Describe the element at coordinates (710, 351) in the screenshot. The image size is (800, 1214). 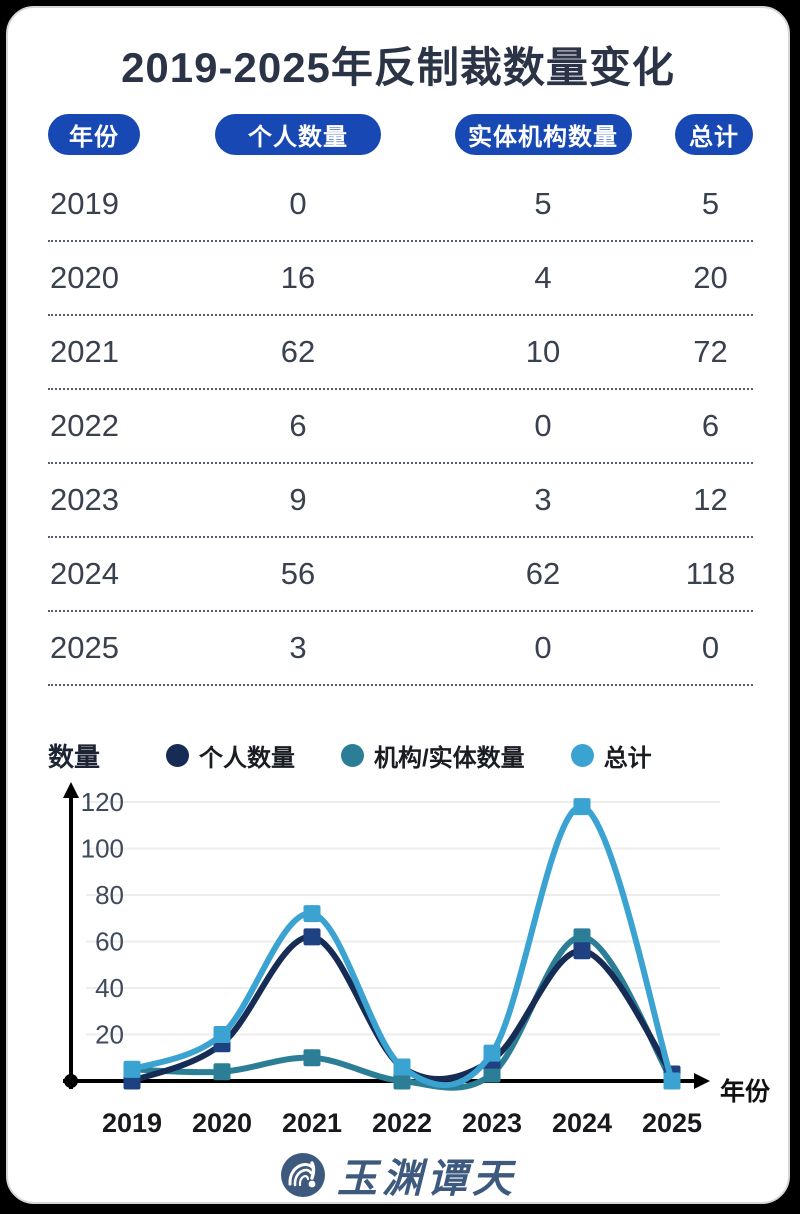
I see `row-value: 72` at that location.